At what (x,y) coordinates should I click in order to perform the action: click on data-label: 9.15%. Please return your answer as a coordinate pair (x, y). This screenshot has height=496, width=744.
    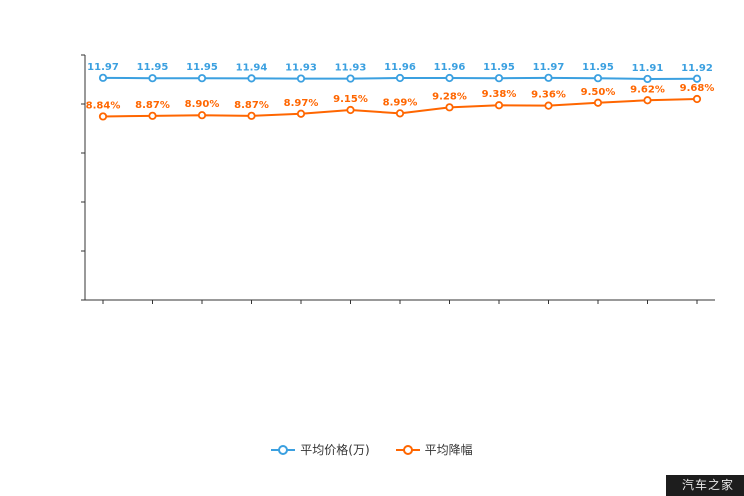
    Looking at the image, I should click on (350, 99).